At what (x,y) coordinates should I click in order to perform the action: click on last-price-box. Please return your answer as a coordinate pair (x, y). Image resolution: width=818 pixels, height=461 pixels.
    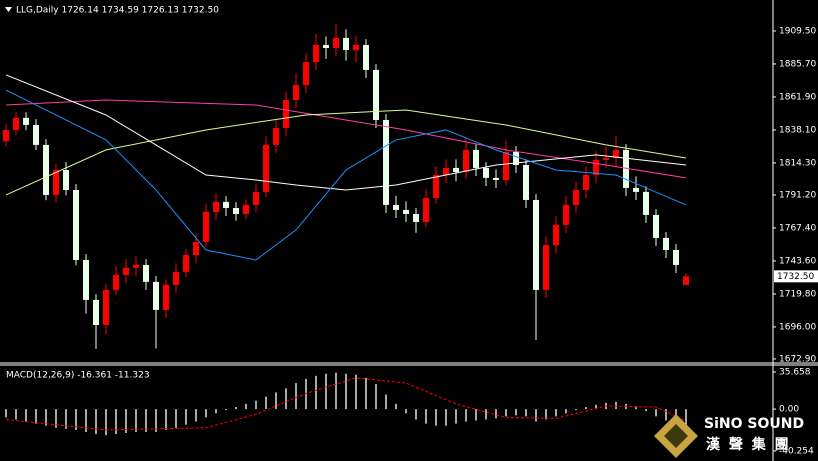
    Looking at the image, I should click on (796, 276).